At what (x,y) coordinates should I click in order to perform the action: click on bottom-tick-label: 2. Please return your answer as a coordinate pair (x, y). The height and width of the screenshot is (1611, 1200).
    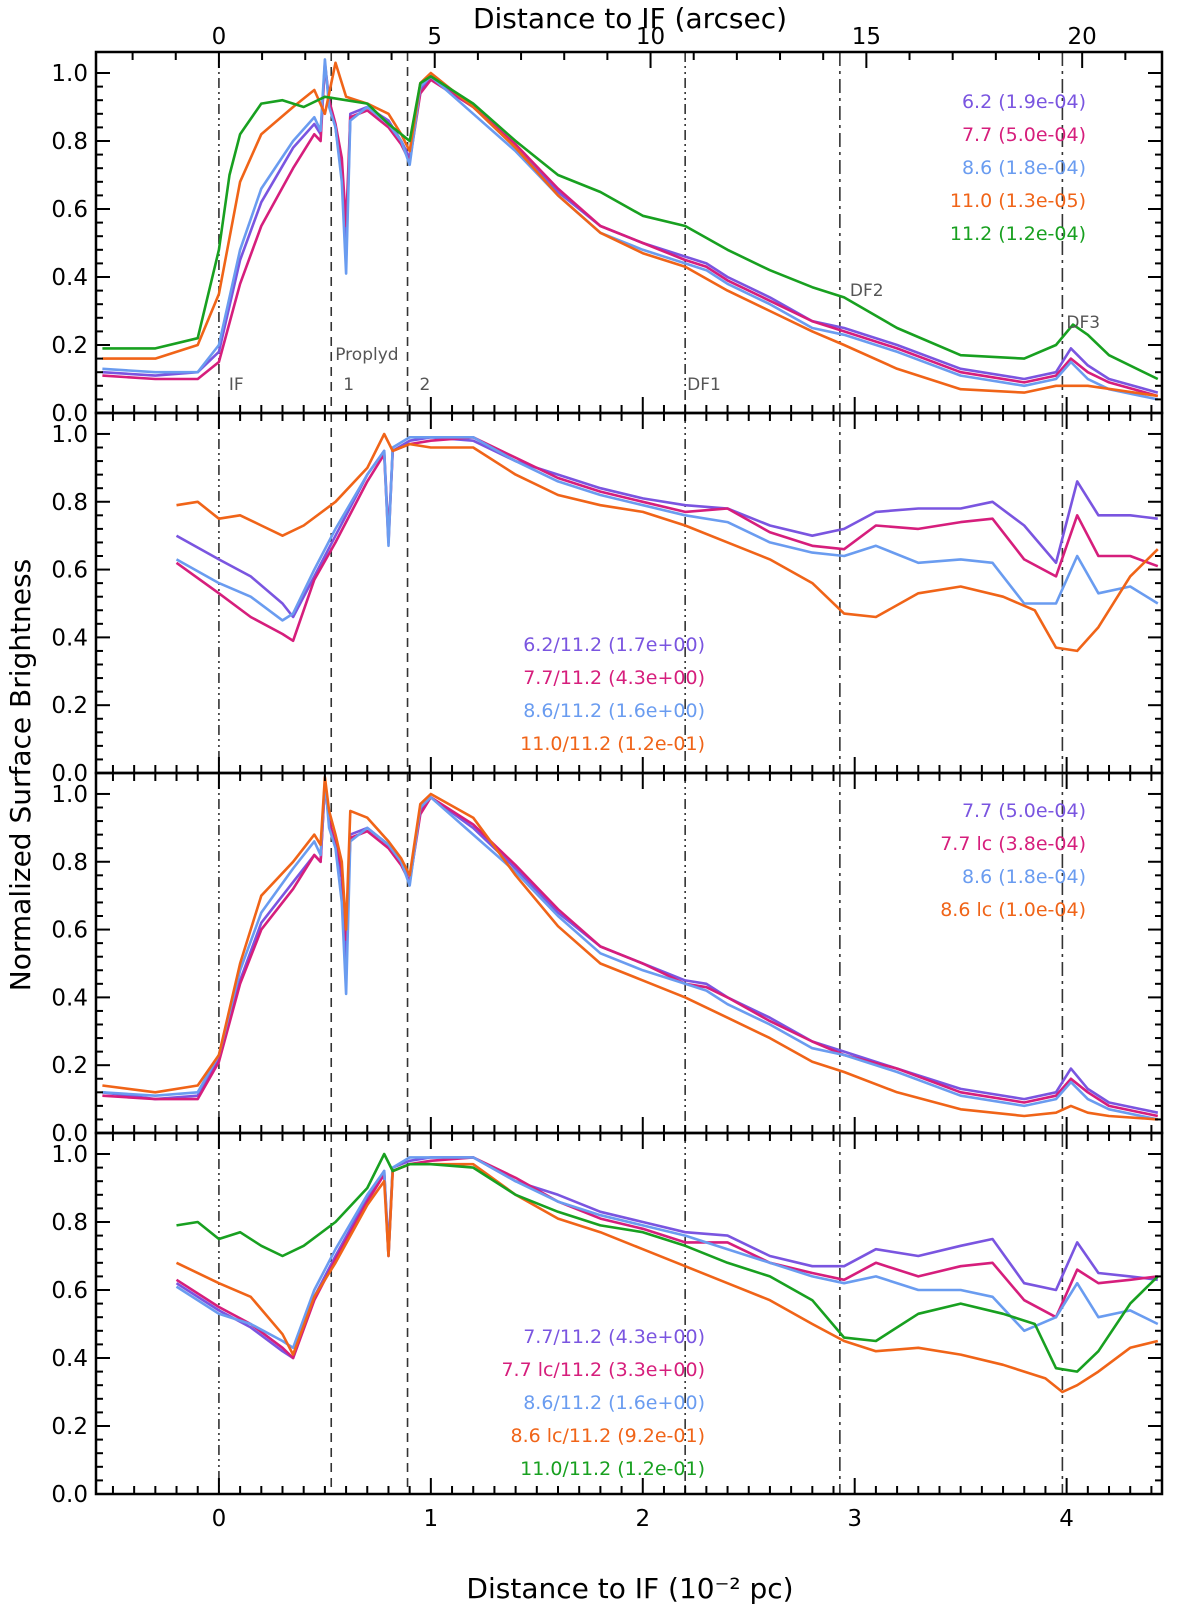
    Looking at the image, I should click on (642, 1519).